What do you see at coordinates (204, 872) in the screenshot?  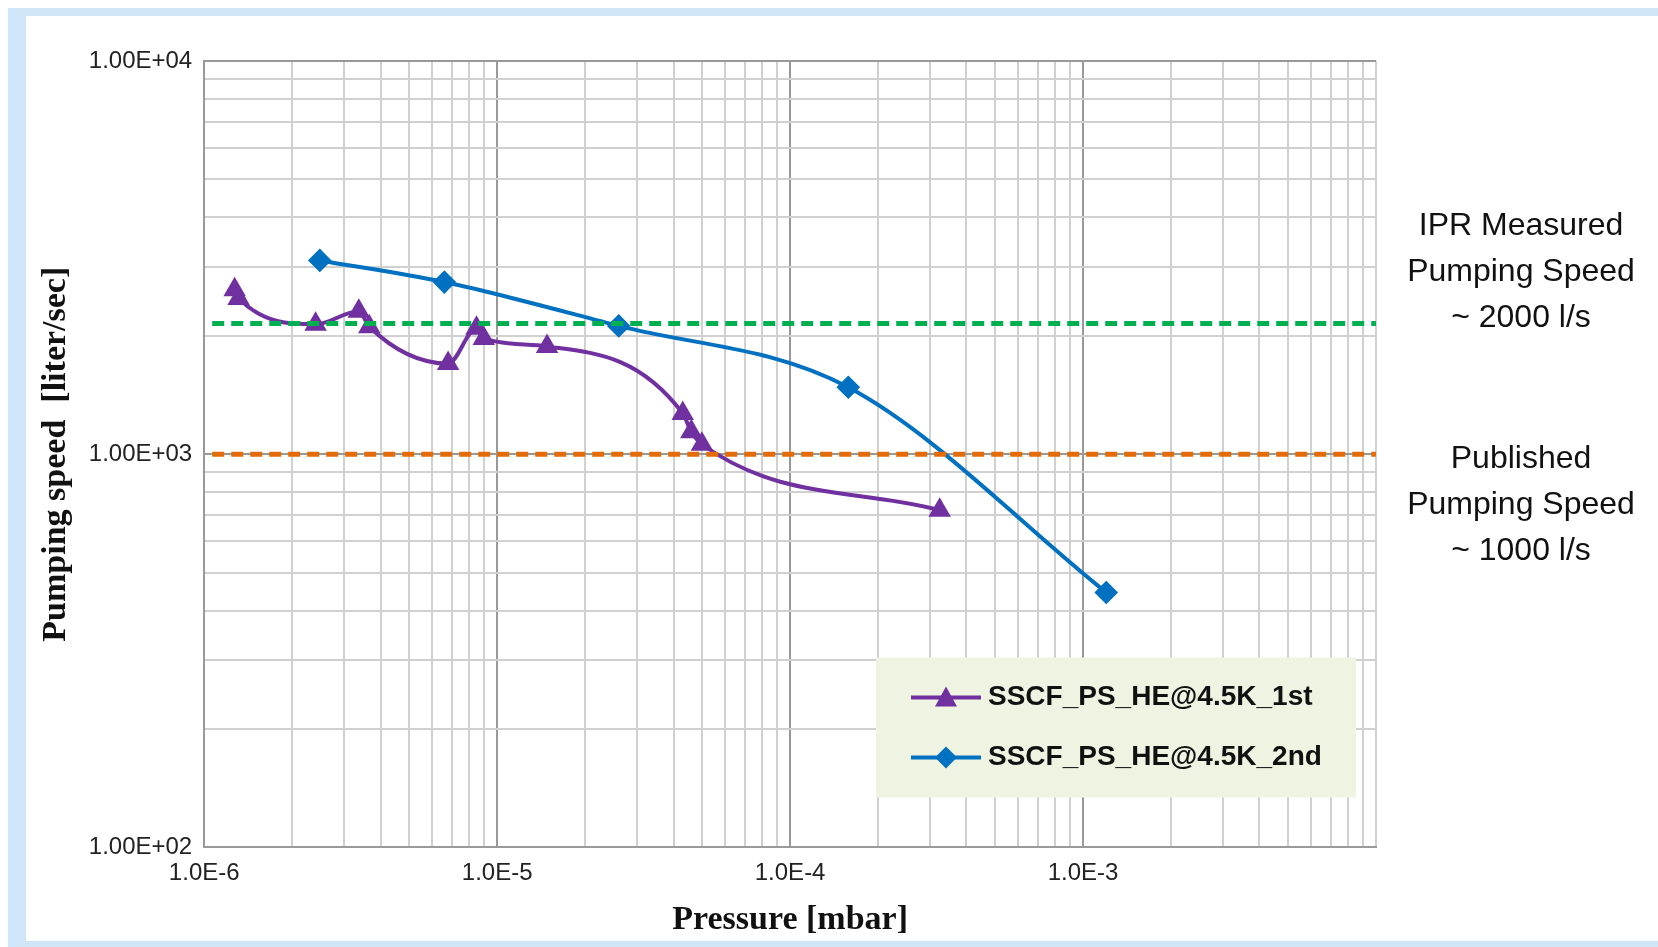 I see `x-tick-label: 1.0E-6` at bounding box center [204, 872].